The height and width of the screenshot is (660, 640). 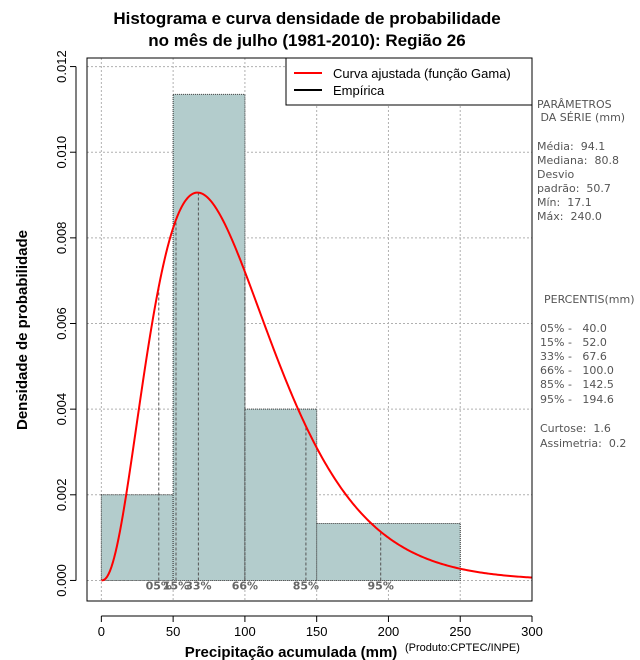 I want to click on y-tick-label-4: 0.008, so click(x=61, y=238).